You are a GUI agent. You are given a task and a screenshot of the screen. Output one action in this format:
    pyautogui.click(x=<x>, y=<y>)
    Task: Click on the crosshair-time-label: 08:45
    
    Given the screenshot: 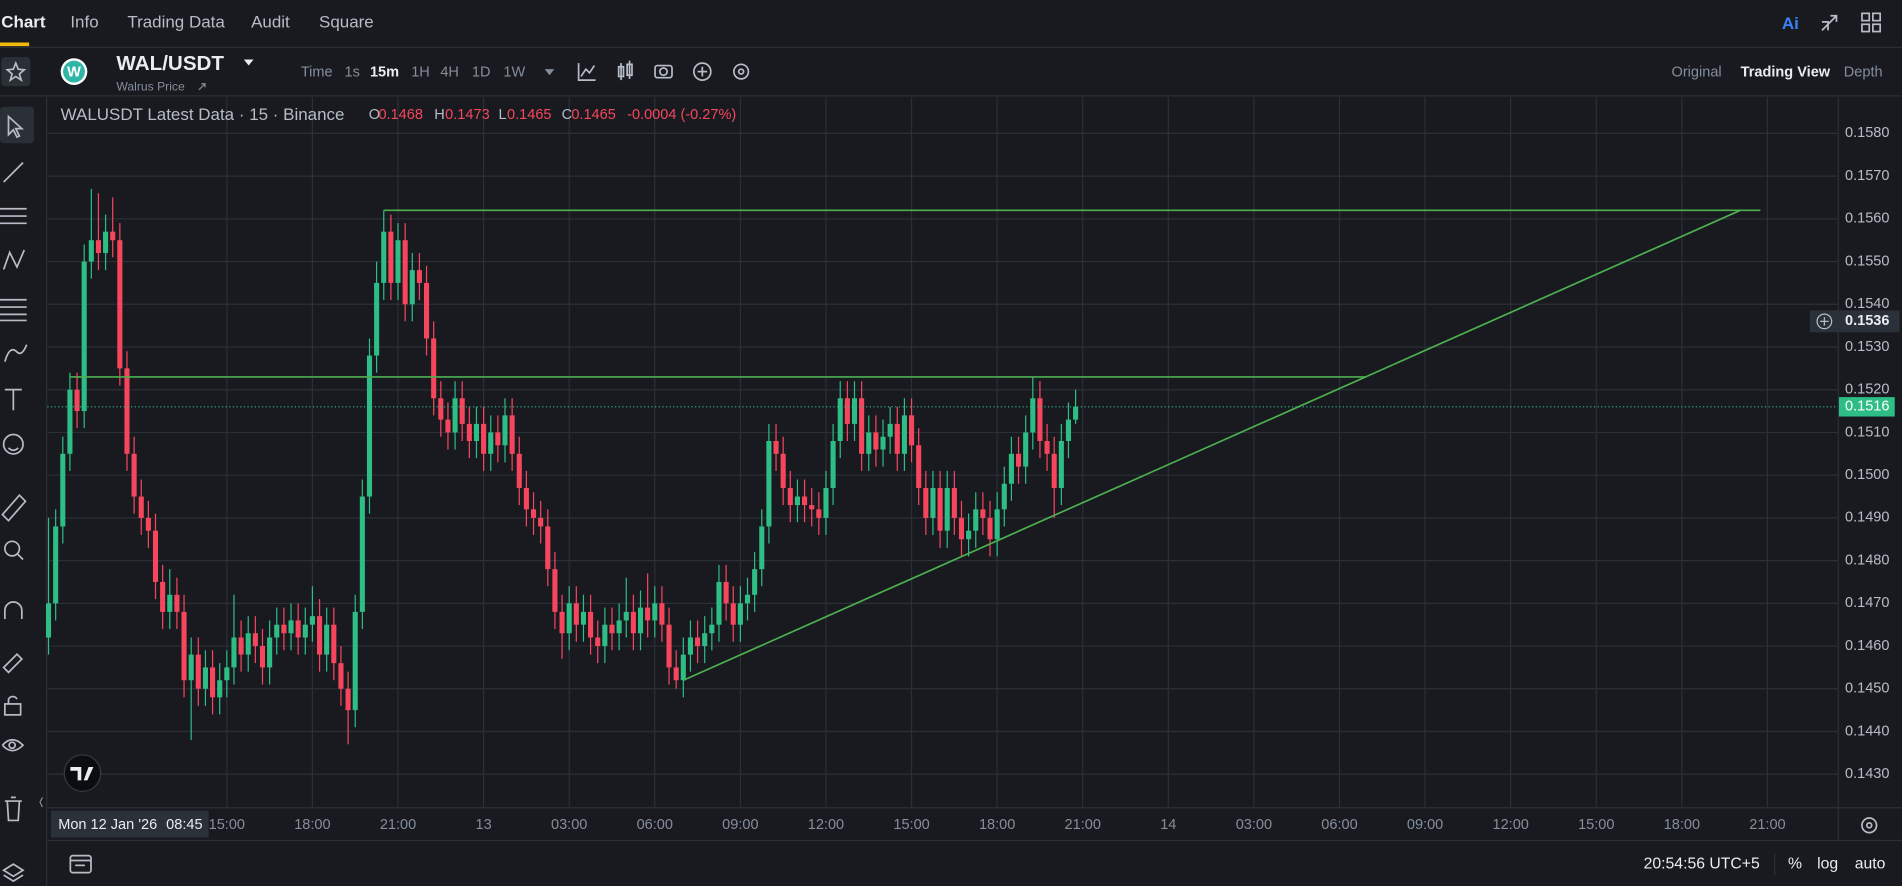 What is the action you would take?
    pyautogui.click(x=184, y=825)
    